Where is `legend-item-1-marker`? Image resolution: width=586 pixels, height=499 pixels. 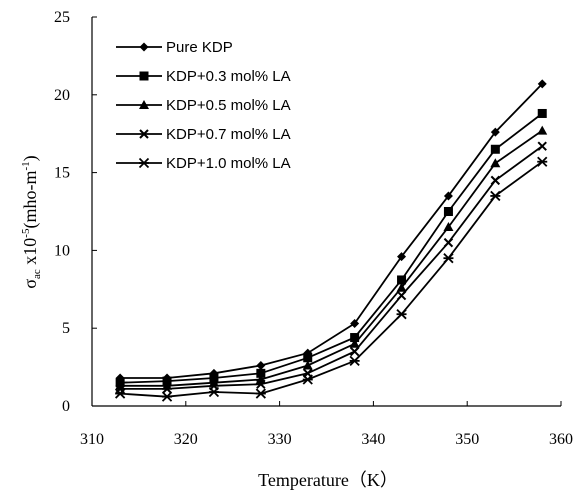
legend-item-1-marker is located at coordinates (144, 47).